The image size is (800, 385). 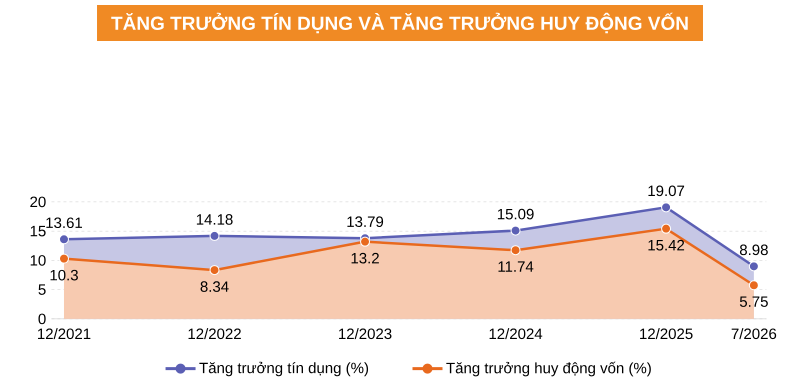 I want to click on x-tick-label: 12/2025, so click(x=666, y=334).